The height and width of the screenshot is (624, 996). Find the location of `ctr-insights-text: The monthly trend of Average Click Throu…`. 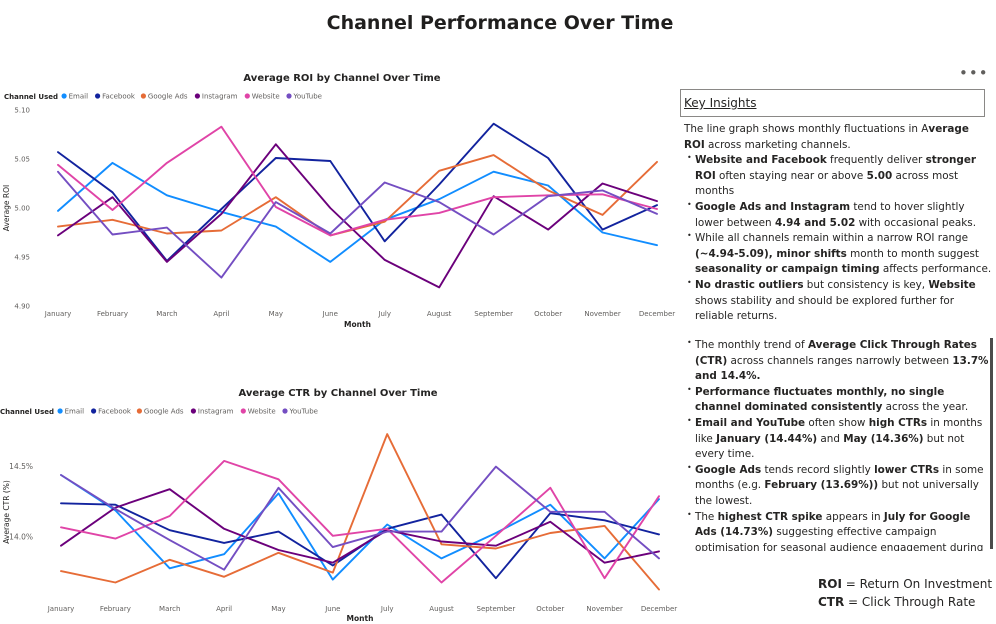

ctr-insights-text: The monthly trend of Average Click Throu… is located at coordinates (838, 444).